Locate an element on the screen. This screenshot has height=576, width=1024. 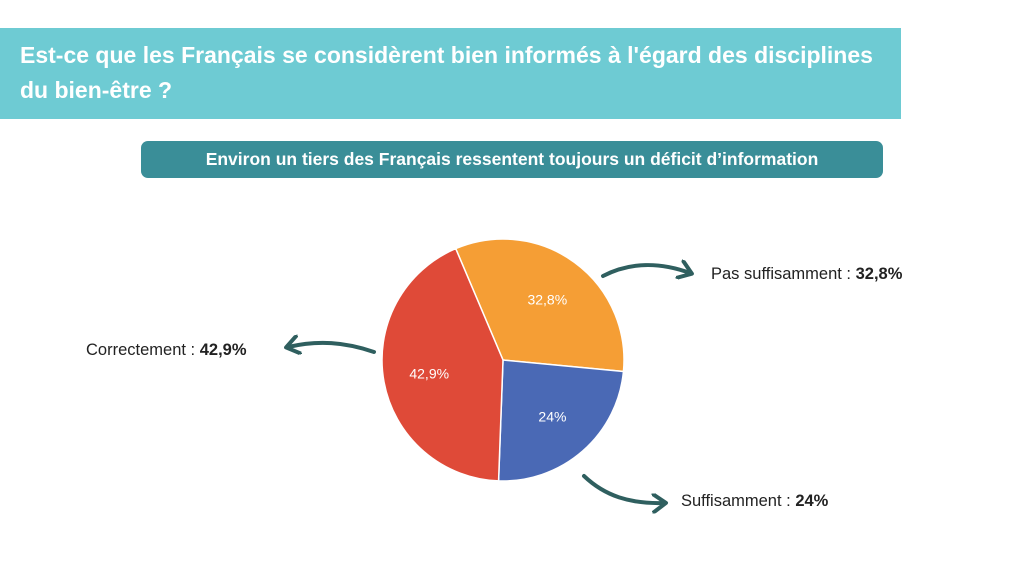
pie-label-pas-suffisamment: 32,8% is located at coordinates (547, 299).